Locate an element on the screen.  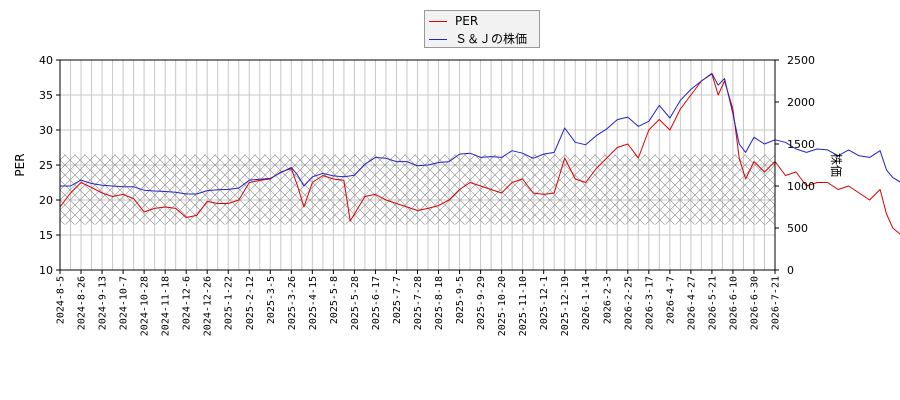
right-tick-label: 2000 is located at coordinates (801, 102).